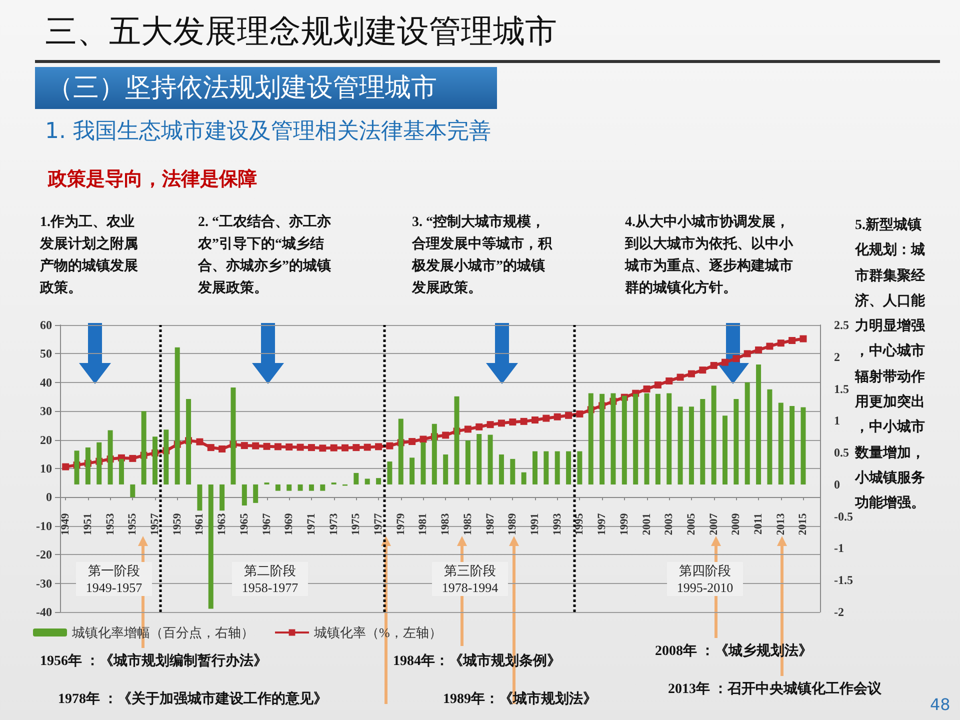  Describe the element at coordinates (557, 524) in the screenshot. I see `x-tick-label: 1993` at that location.